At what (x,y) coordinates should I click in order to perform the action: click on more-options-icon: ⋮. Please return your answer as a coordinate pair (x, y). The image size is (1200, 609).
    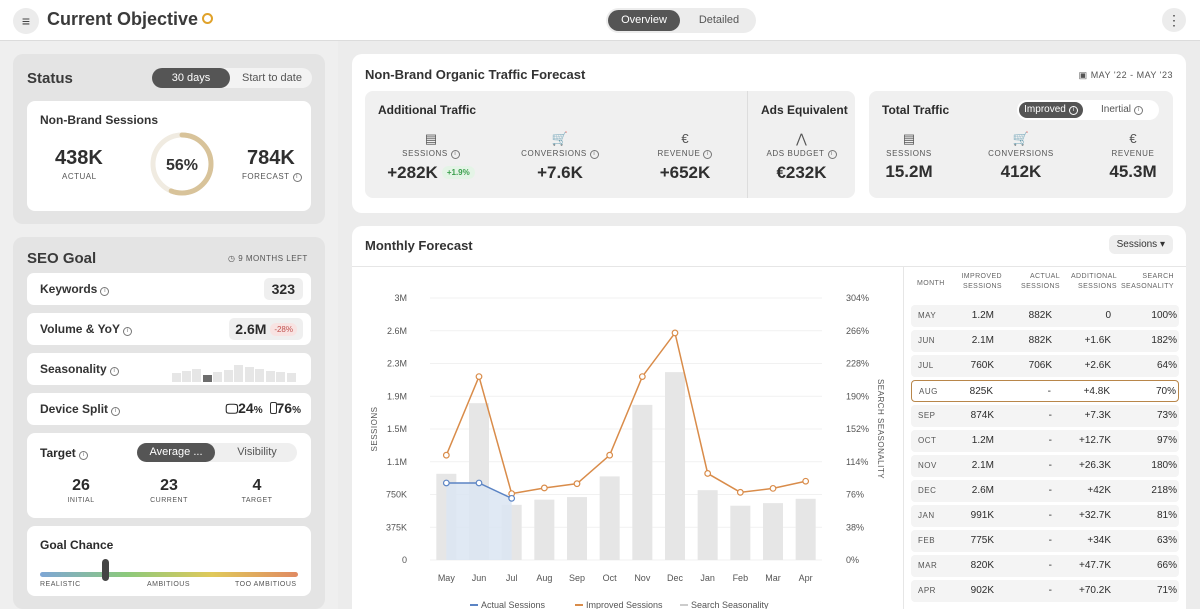
    Looking at the image, I should click on (1174, 20).